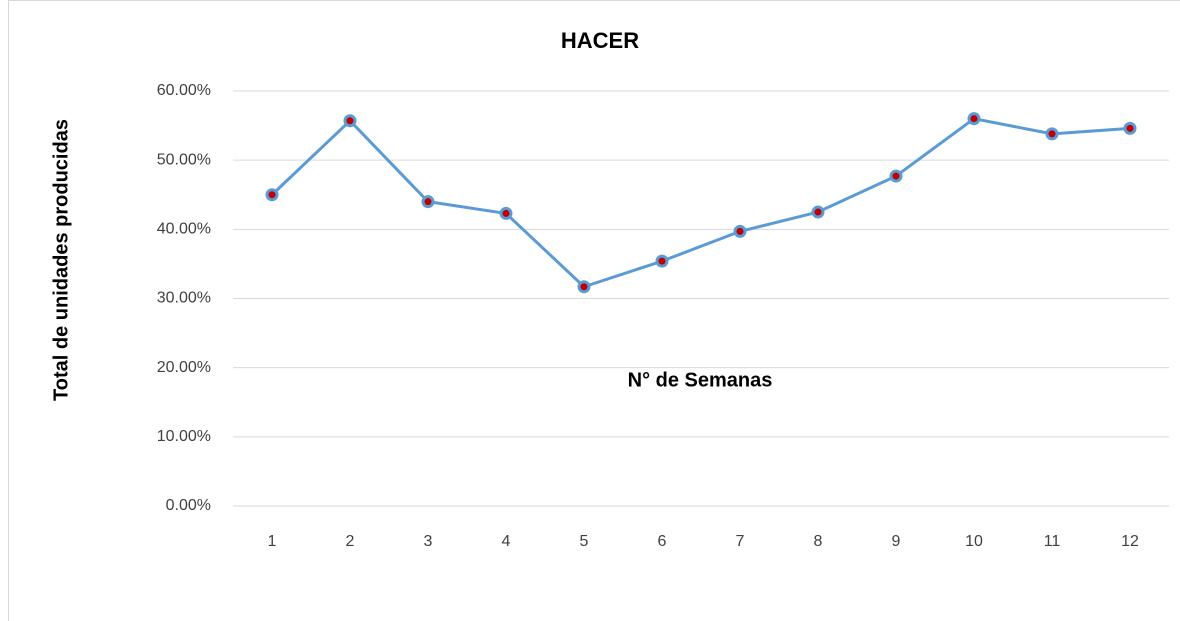 The height and width of the screenshot is (621, 1180). I want to click on x-tick-label: 8, so click(818, 541).